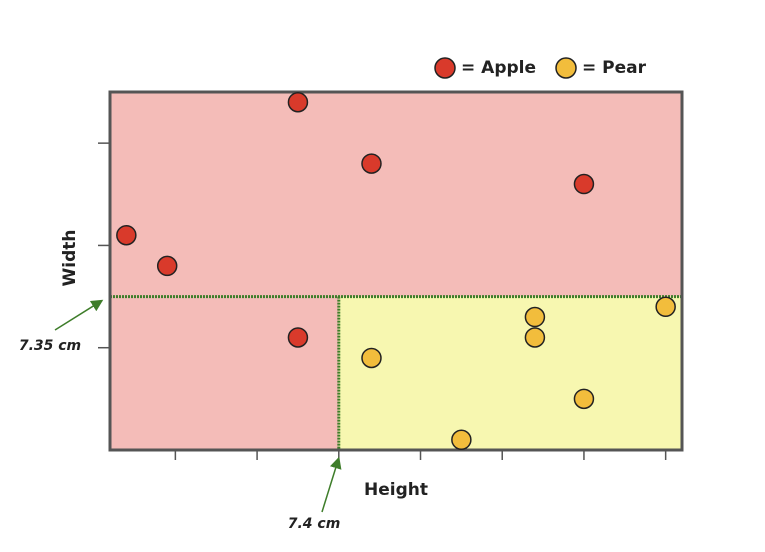  Describe the element at coordinates (396, 490) in the screenshot. I see `x-axis-label: Height` at that location.